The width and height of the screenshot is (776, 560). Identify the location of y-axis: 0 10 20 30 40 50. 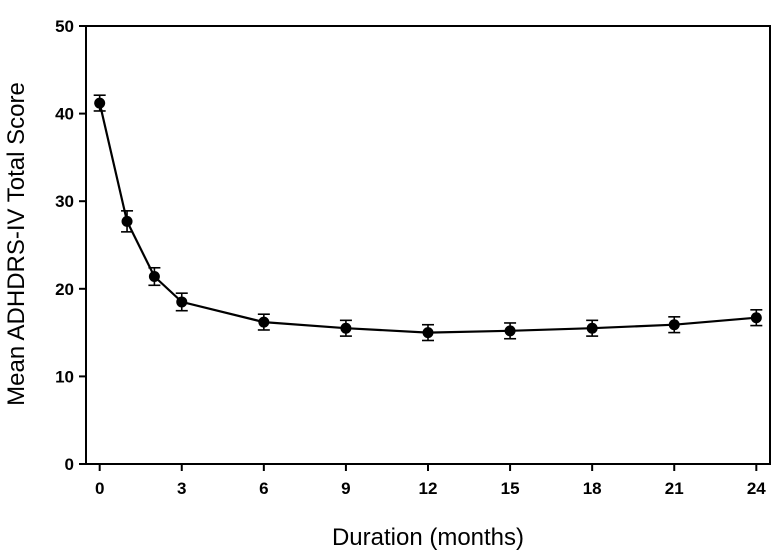
(70, 245).